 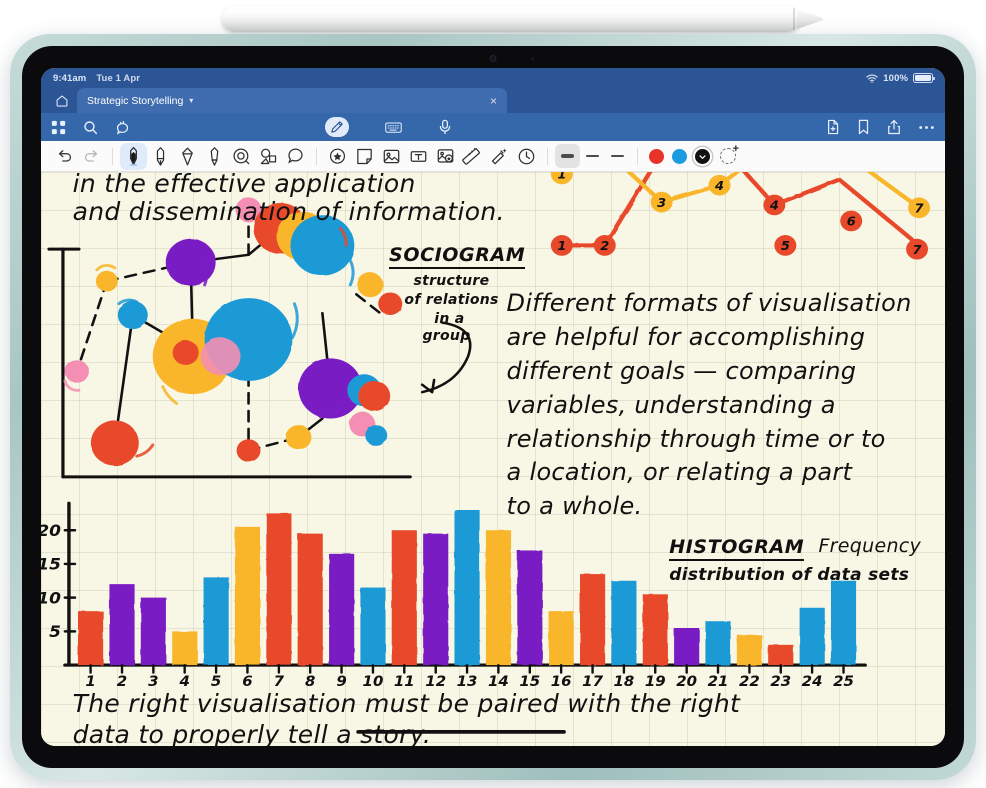 I want to click on line-chart-partial, so click(x=740, y=210).